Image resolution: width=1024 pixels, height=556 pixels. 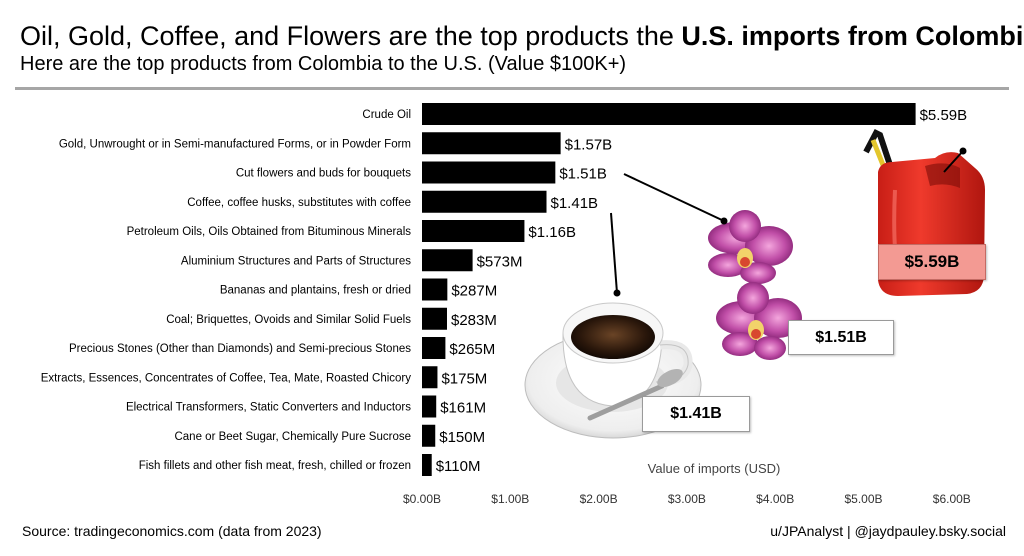 I want to click on category-label: Crude Oil, so click(x=386, y=115).